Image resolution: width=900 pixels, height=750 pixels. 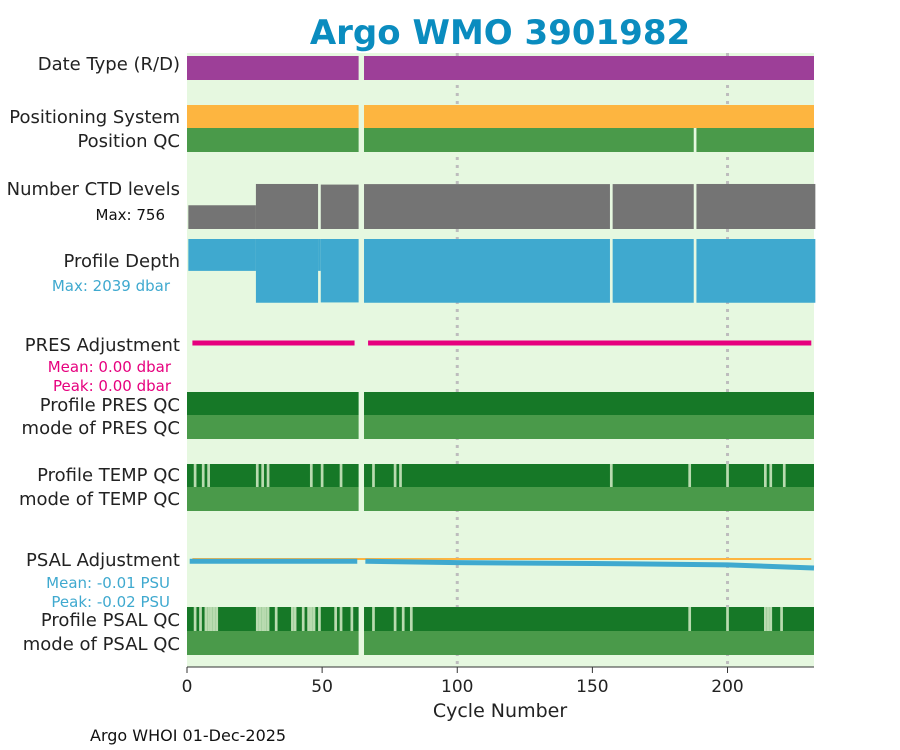 What do you see at coordinates (101, 644) in the screenshot?
I see `label-mode-psal-qc: mode of PSAL QC` at bounding box center [101, 644].